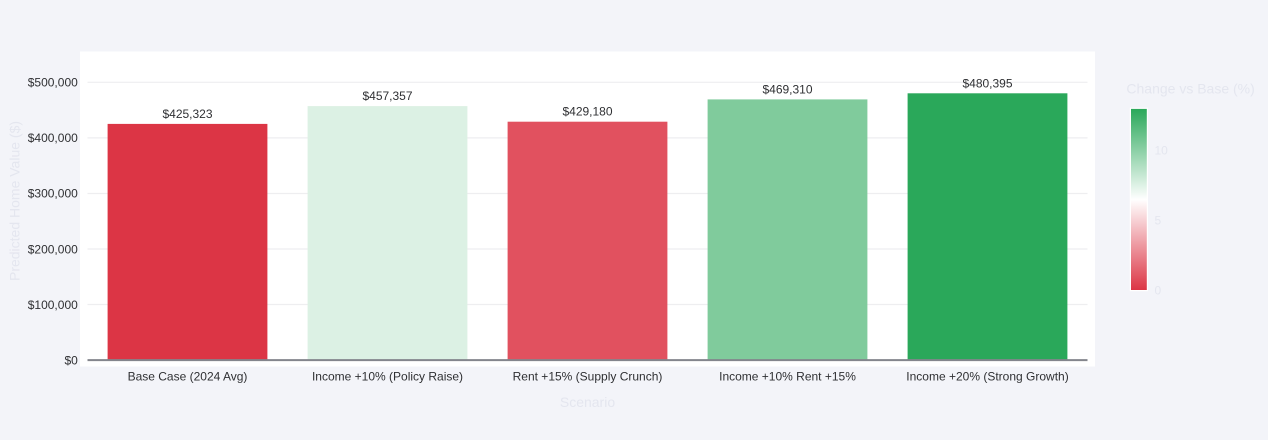 The image size is (1268, 440). I want to click on svg-text: 5, so click(1158, 220).